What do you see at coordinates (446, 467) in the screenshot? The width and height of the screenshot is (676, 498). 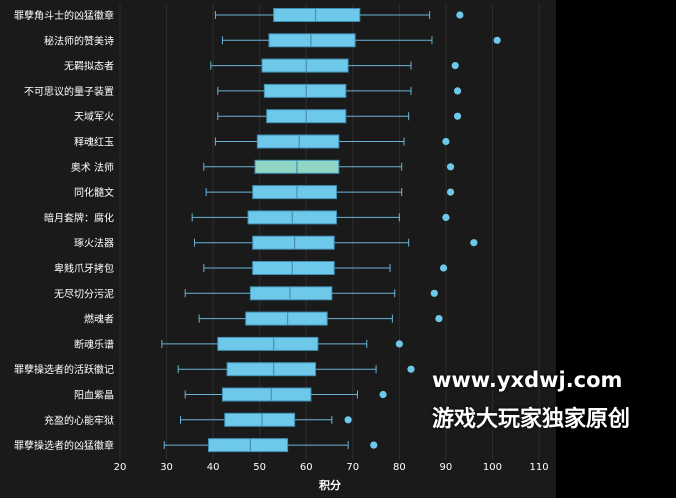 I see `x-tick-label: 90` at bounding box center [446, 467].